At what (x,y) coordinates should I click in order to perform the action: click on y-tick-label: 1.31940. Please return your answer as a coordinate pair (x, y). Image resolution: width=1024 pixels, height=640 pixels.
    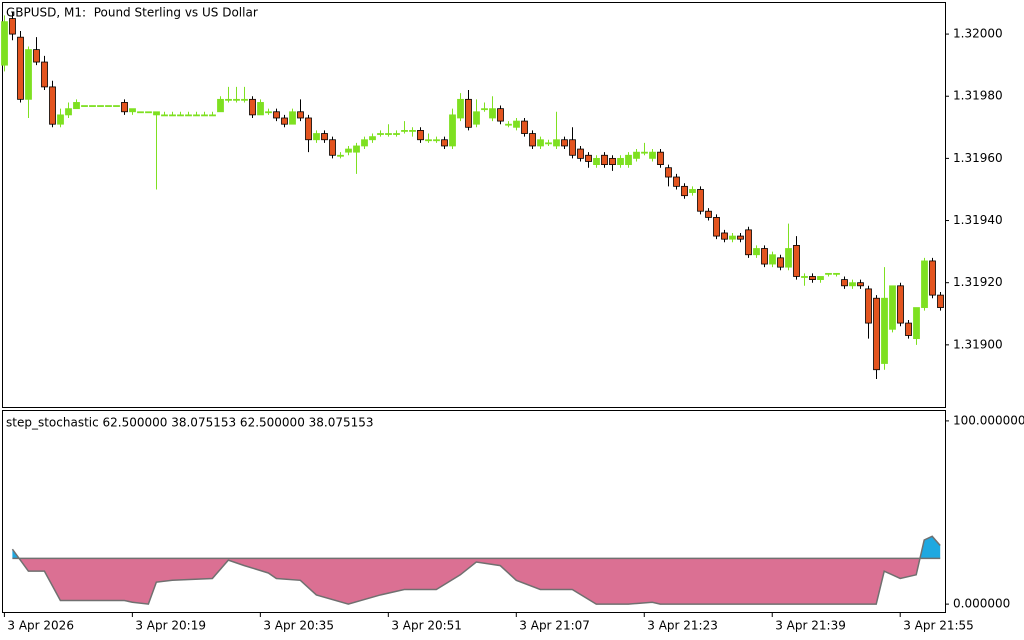
    Looking at the image, I should click on (978, 220).